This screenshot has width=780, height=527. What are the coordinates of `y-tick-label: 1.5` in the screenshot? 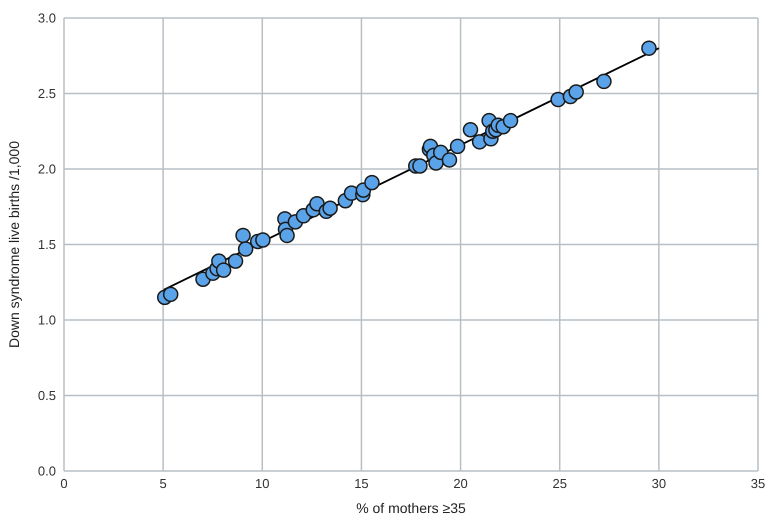 It's located at (47, 244).